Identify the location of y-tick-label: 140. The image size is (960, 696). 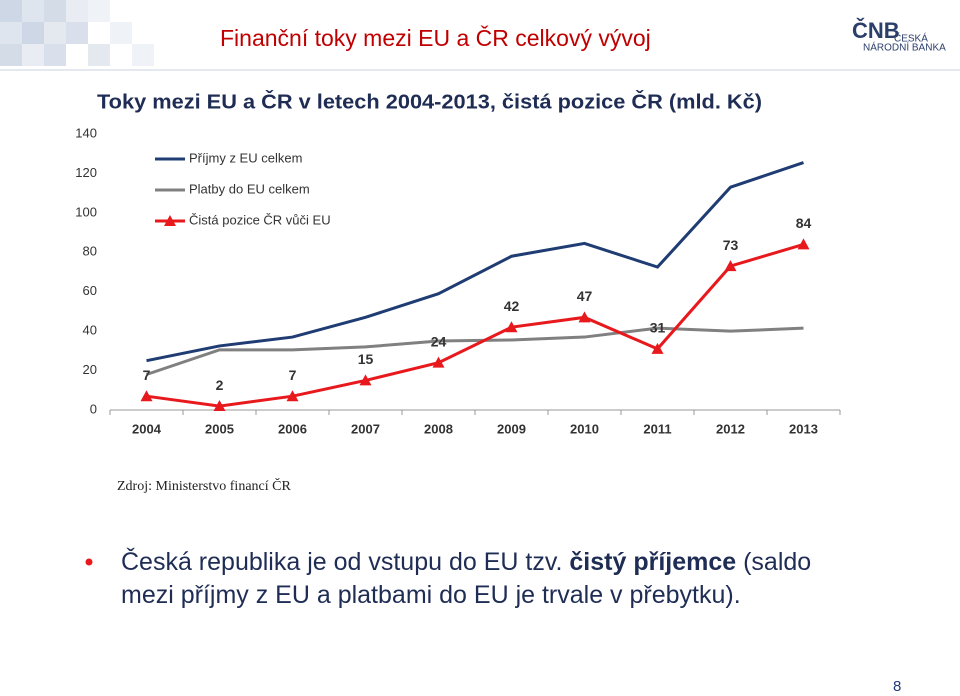
(86, 132).